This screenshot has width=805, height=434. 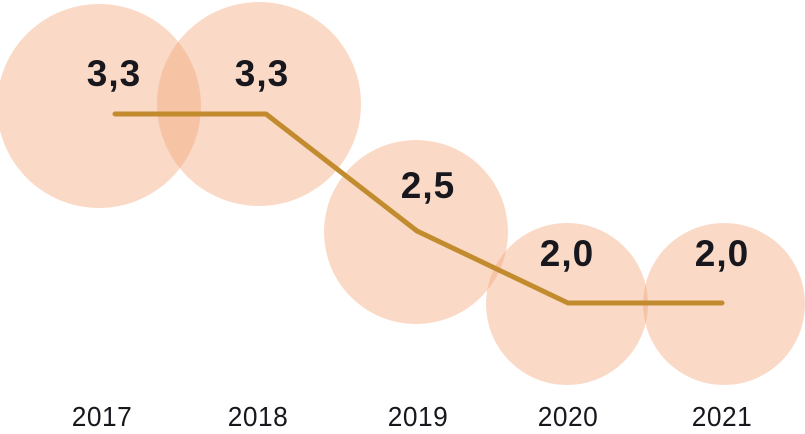 What do you see at coordinates (568, 416) in the screenshot?
I see `year-label-2020: 2020` at bounding box center [568, 416].